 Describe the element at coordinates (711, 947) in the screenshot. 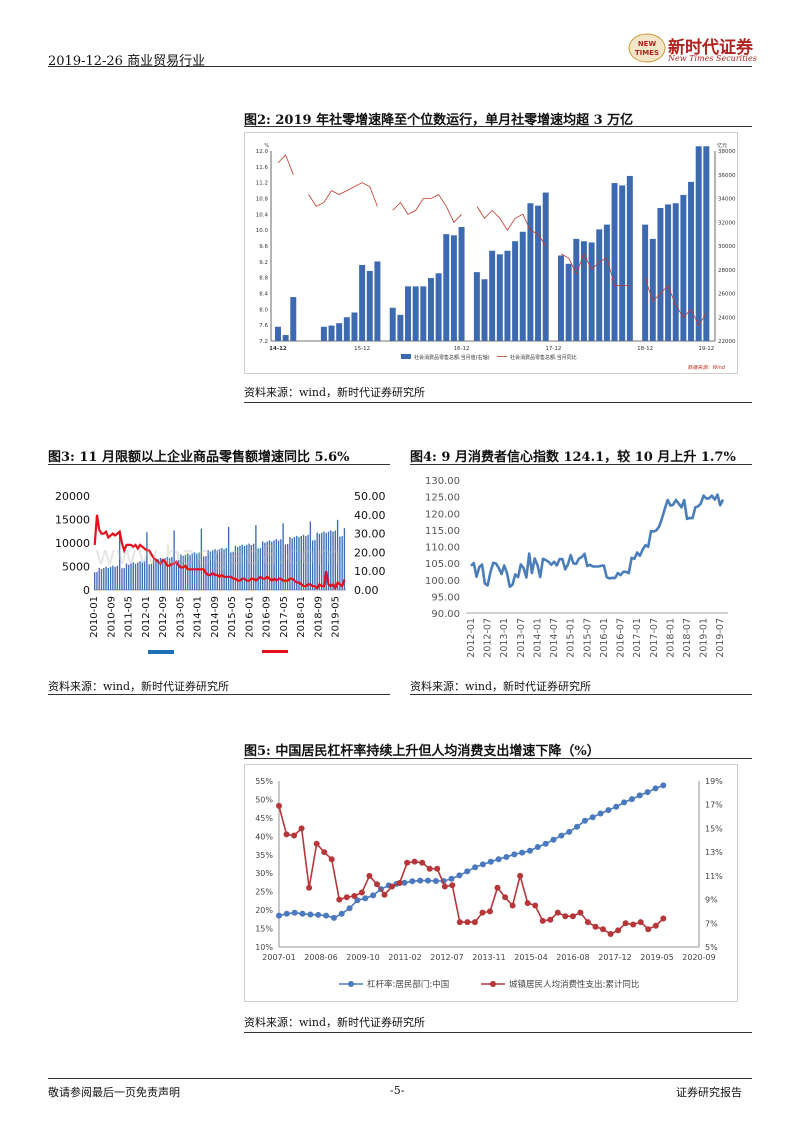

I see `fig5-right-tick: 5%` at that location.